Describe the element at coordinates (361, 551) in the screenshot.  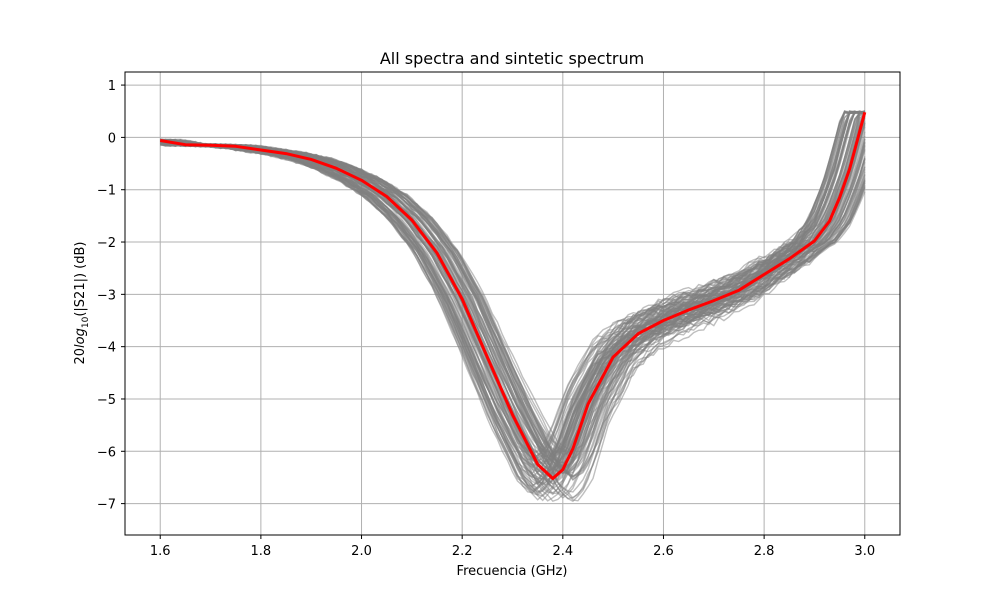
I see `x-tick-label: 2.0` at that location.